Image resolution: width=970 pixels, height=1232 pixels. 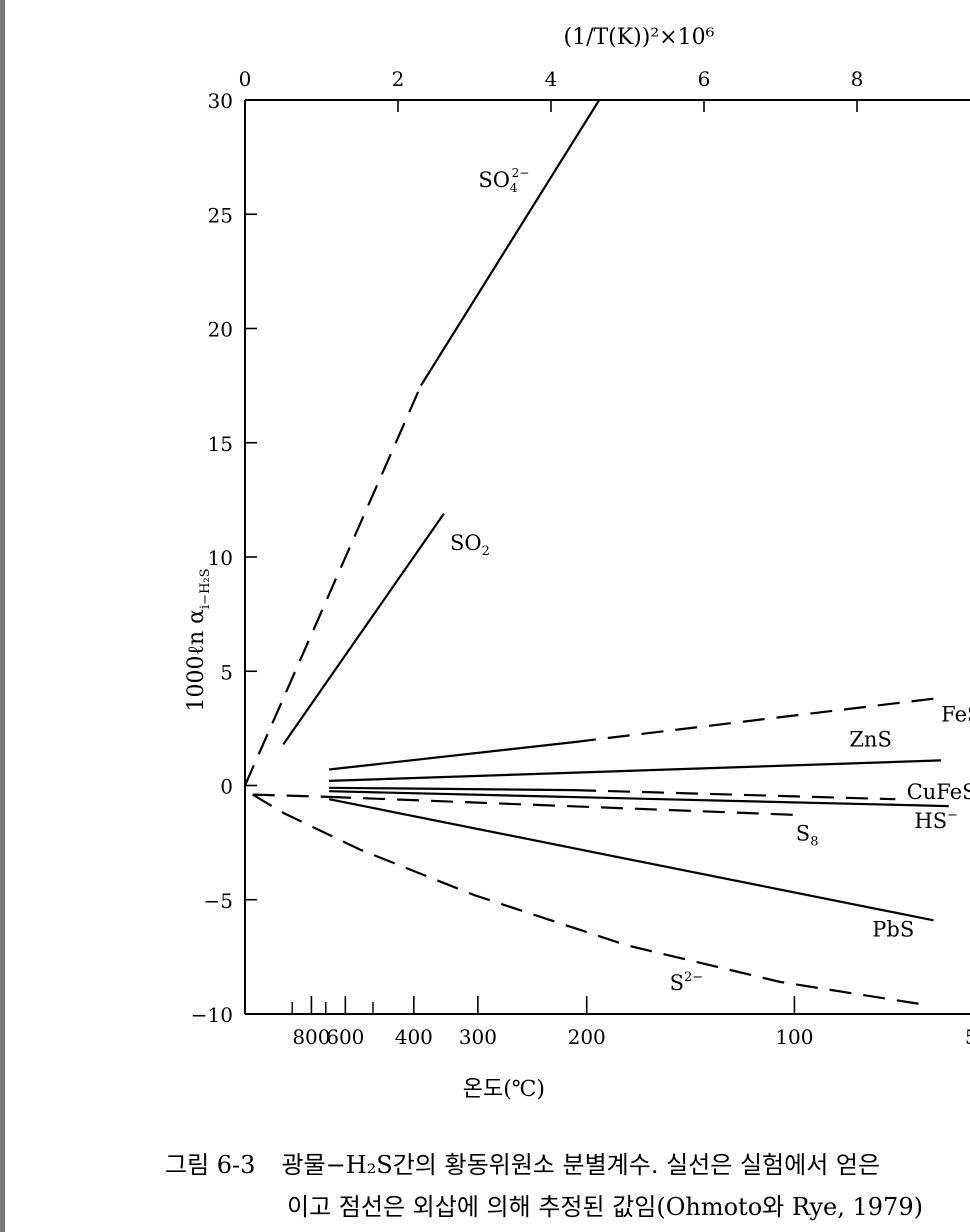 I want to click on top-axis-tick-label: 4, so click(x=551, y=79).